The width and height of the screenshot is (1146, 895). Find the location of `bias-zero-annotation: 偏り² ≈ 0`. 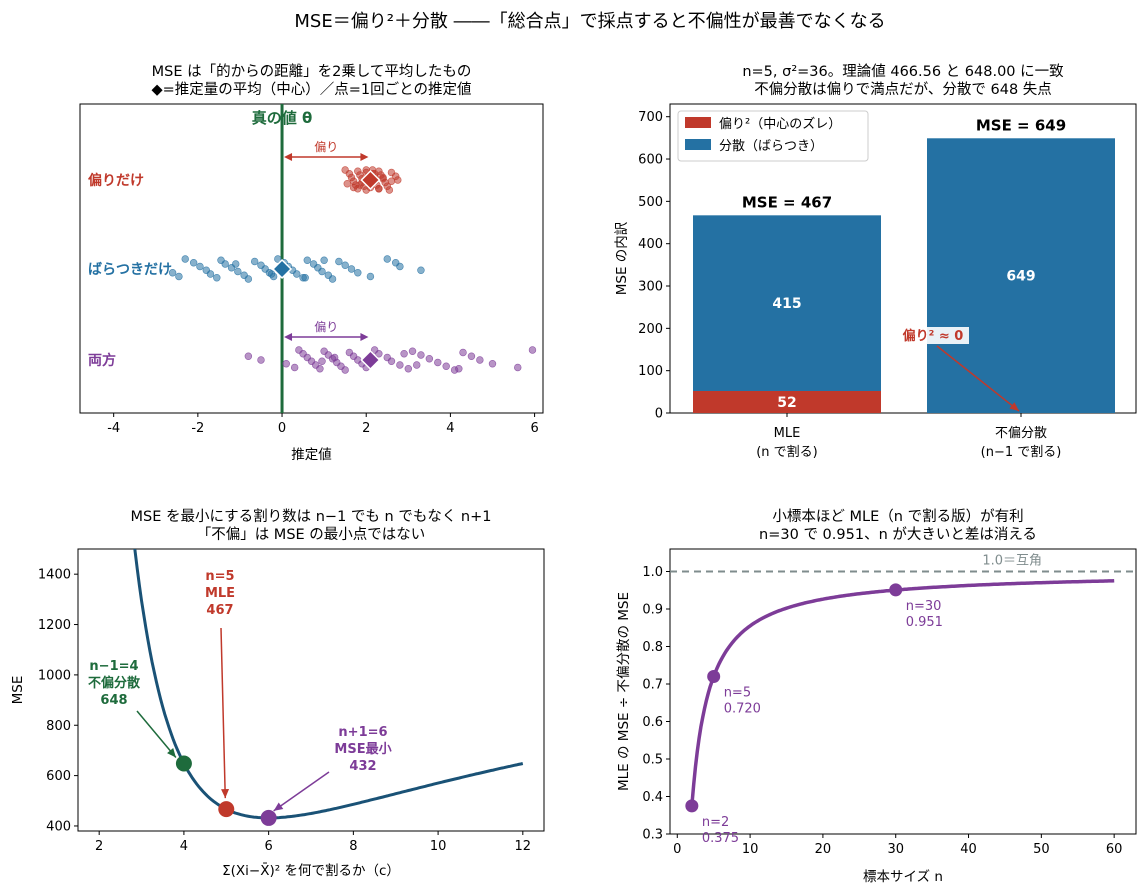

bias-zero-annotation: 偏り² ≈ 0 is located at coordinates (933, 336).